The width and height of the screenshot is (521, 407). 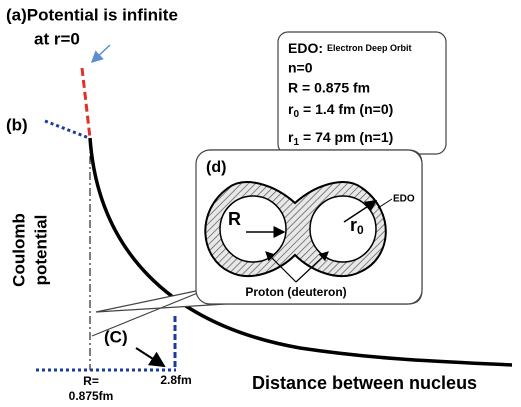 I want to click on inset-label: 0, so click(x=360, y=230).